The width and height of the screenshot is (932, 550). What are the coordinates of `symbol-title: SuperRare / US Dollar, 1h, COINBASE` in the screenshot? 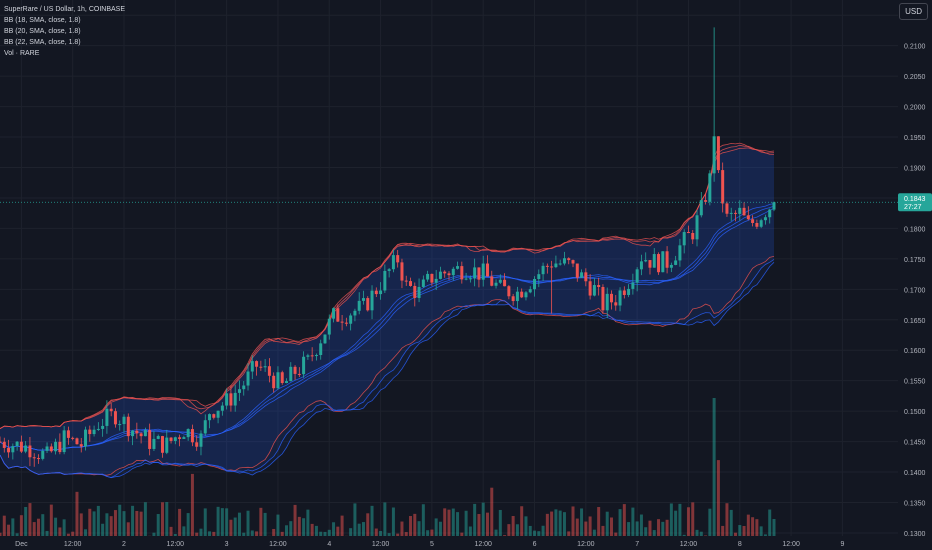 It's located at (64, 9).